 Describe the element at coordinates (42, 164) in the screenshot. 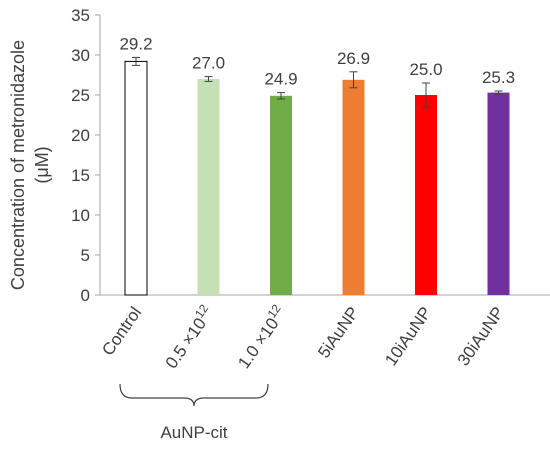

I see `y-axis-title-line2: (μM)` at that location.